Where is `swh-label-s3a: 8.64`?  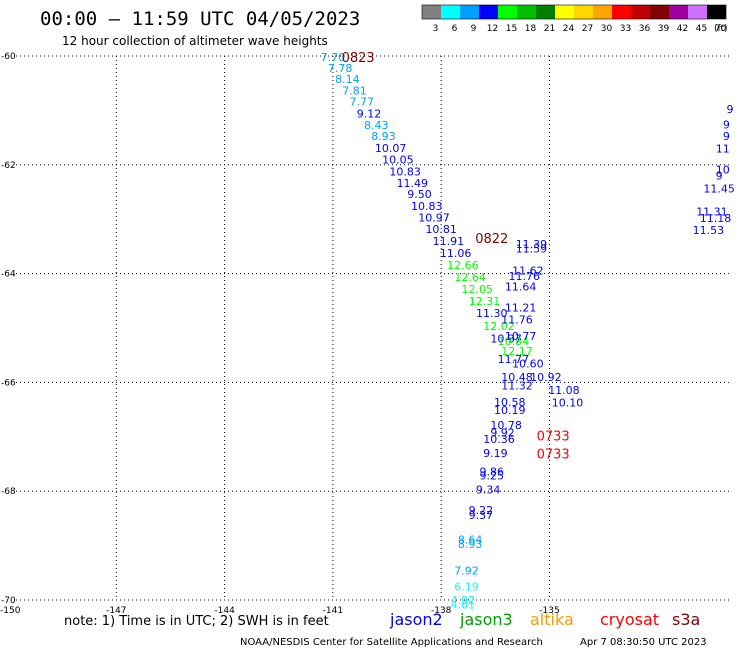 swh-label-s3a: 8.64 is located at coordinates (470, 540).